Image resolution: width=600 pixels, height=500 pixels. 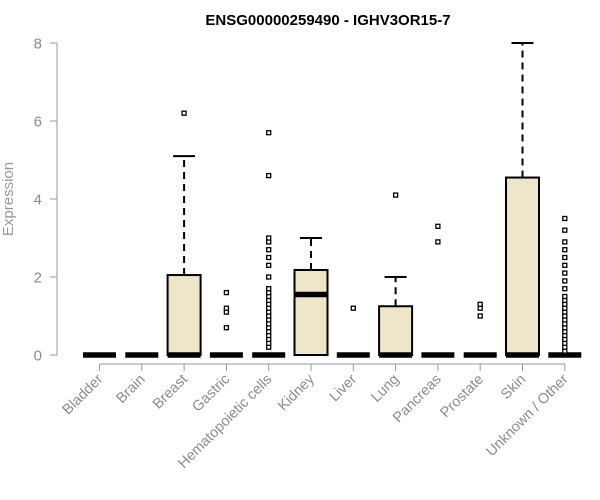 What do you see at coordinates (38, 278) in the screenshot?
I see `y-tick-label: 2` at bounding box center [38, 278].